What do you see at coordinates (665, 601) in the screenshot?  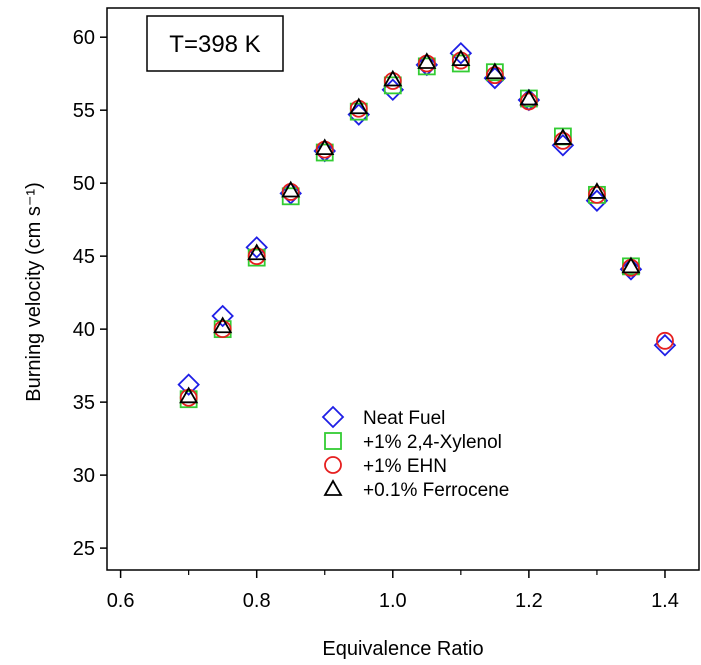 I see `x-tick-label: 1.4` at bounding box center [665, 601].